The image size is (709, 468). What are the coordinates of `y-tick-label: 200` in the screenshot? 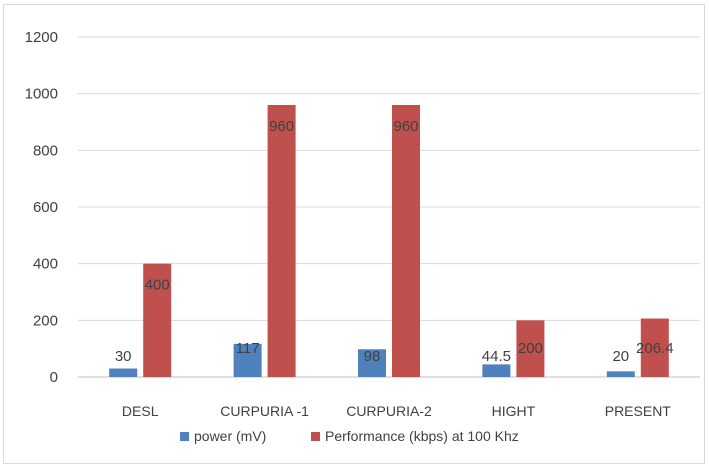 It's located at (45, 320).